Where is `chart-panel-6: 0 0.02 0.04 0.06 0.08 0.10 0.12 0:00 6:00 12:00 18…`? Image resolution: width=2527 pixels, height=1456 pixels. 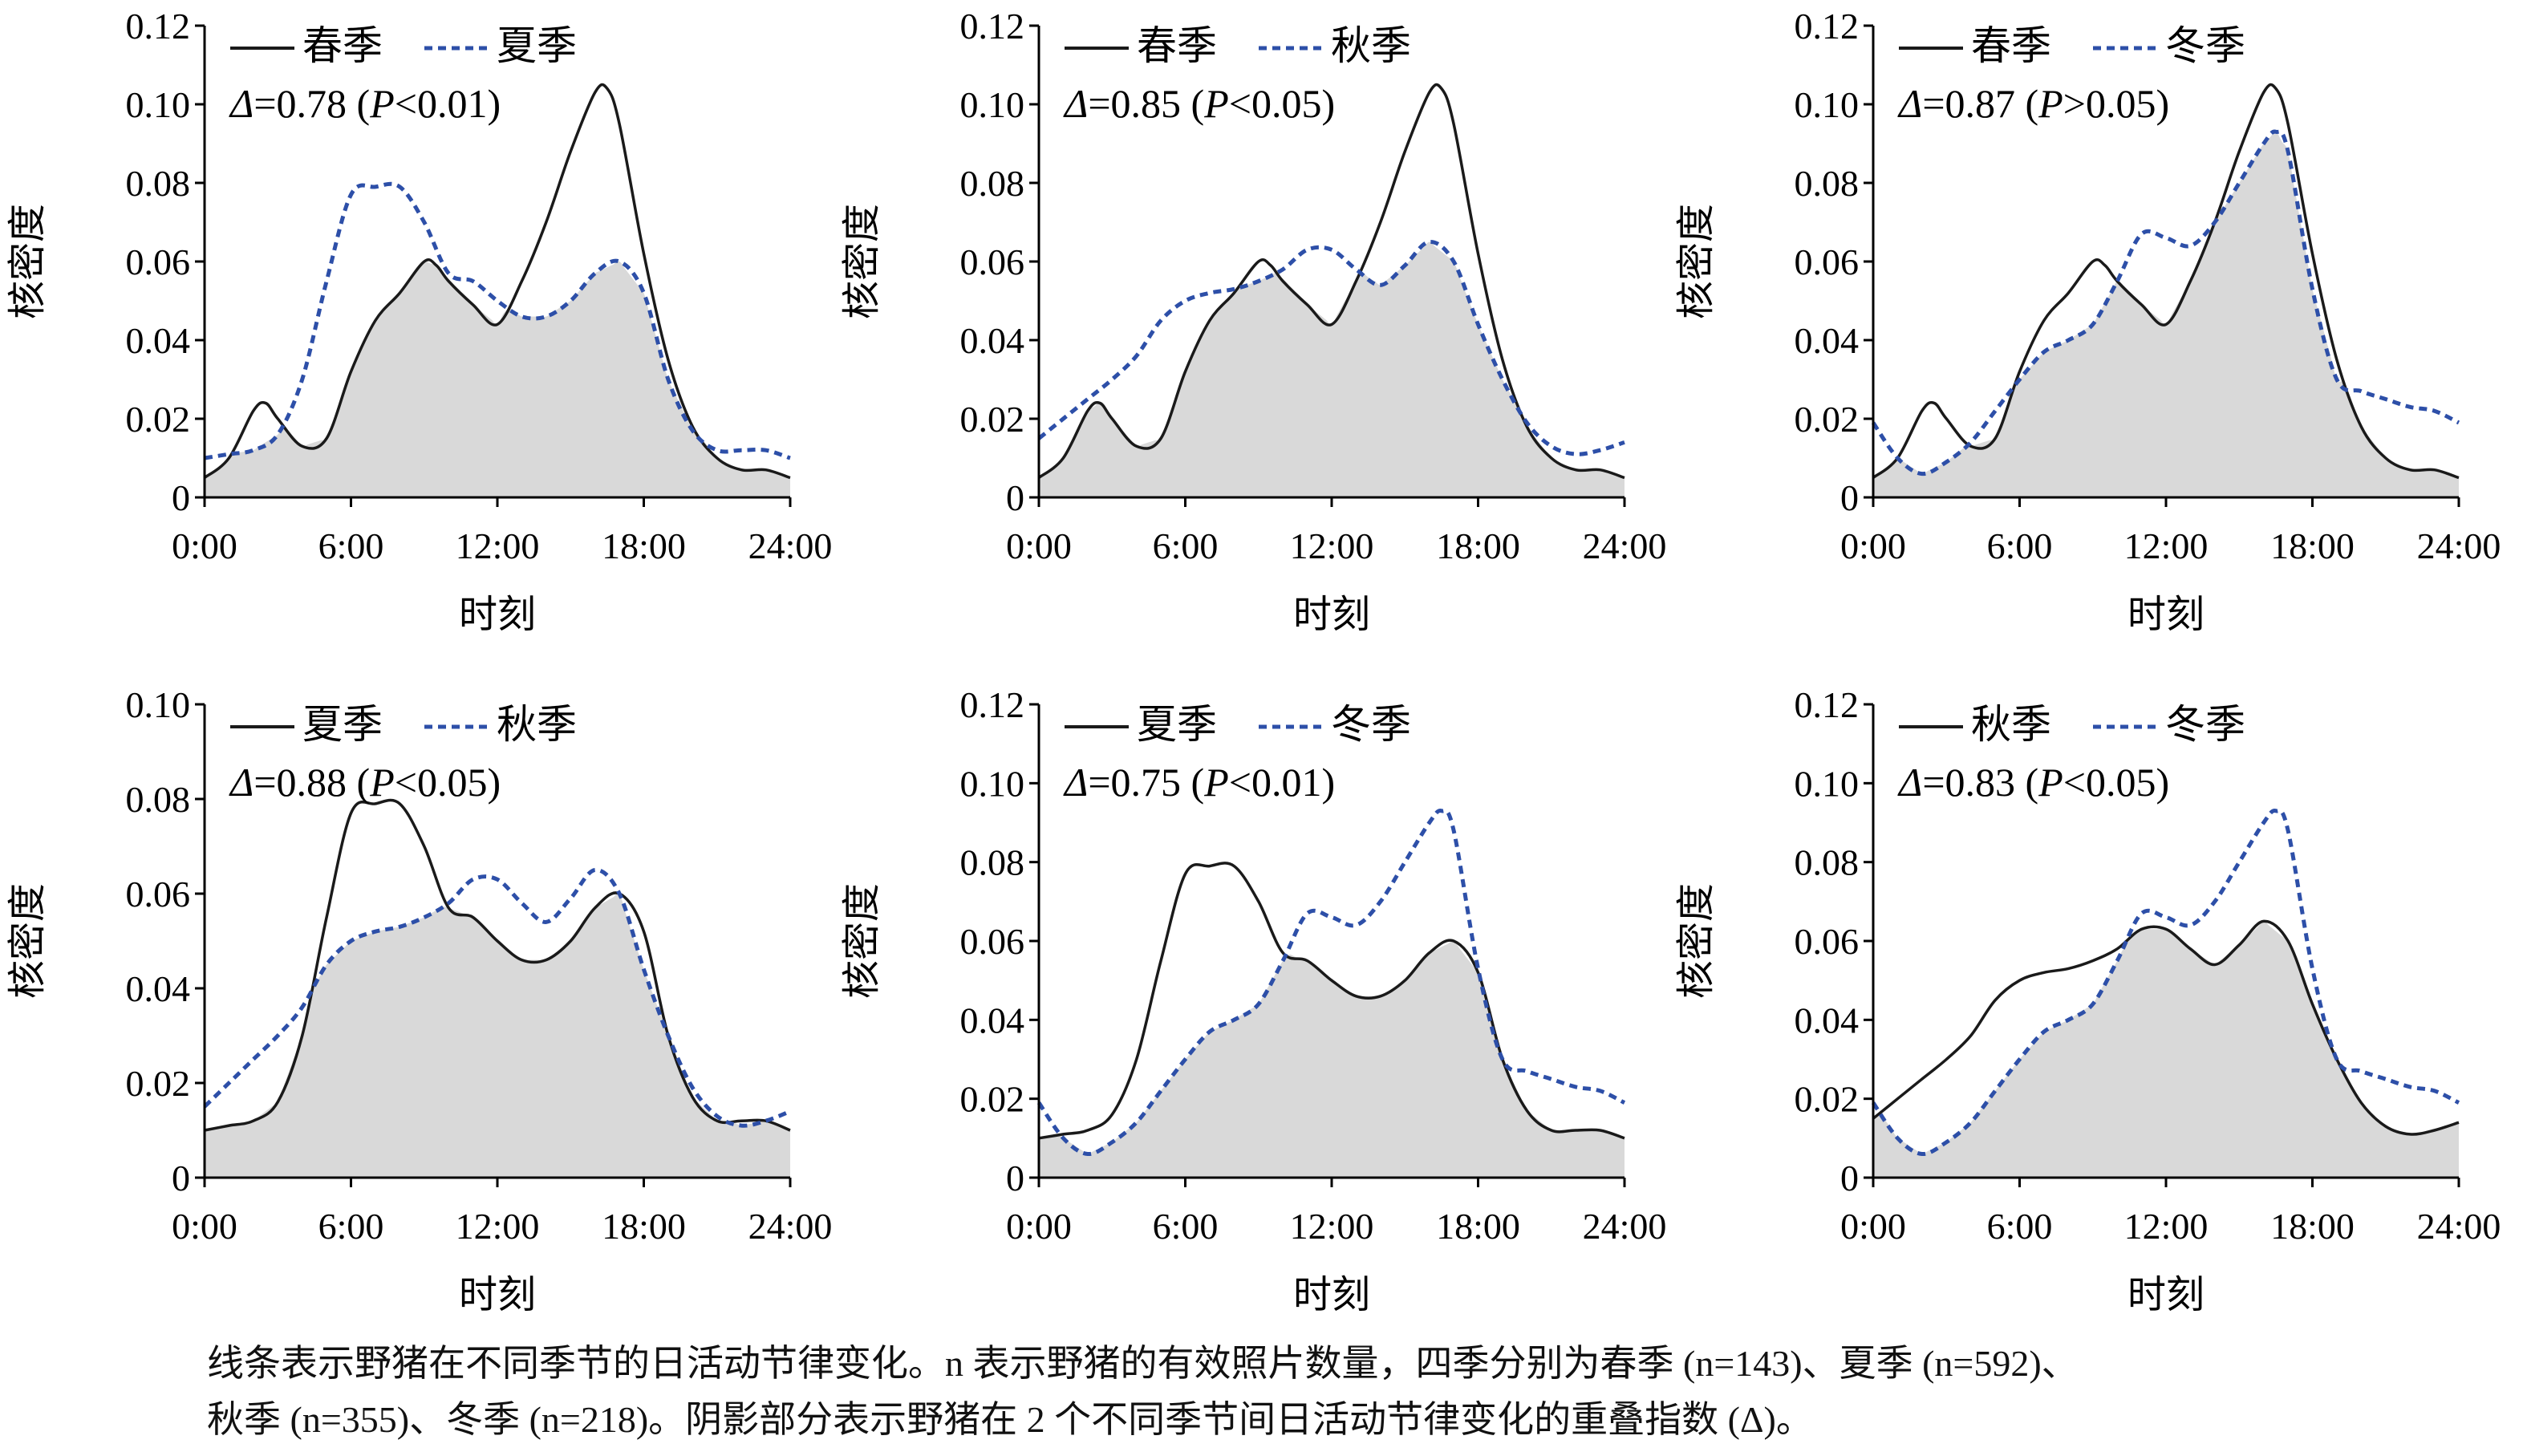
chart-panel-6: 0 0.02 0.04 0.06 0.08 0.10 0.12 0:00 6:00 12:00 18… is located at coordinates (2088, 1000).